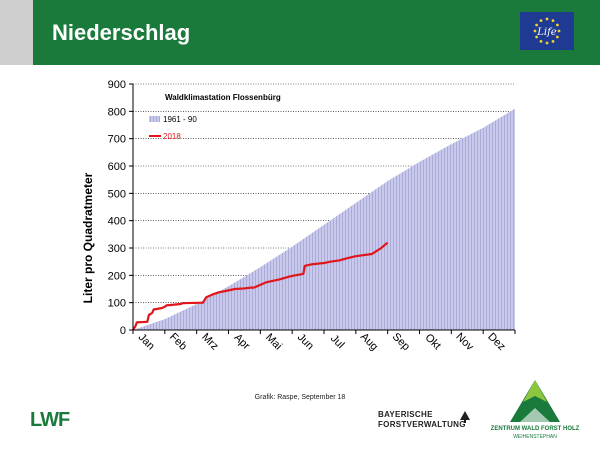 This screenshot has height=450, width=600. Describe the element at coordinates (305, 341) in the screenshot. I see `x-tick-label: Jun` at that location.